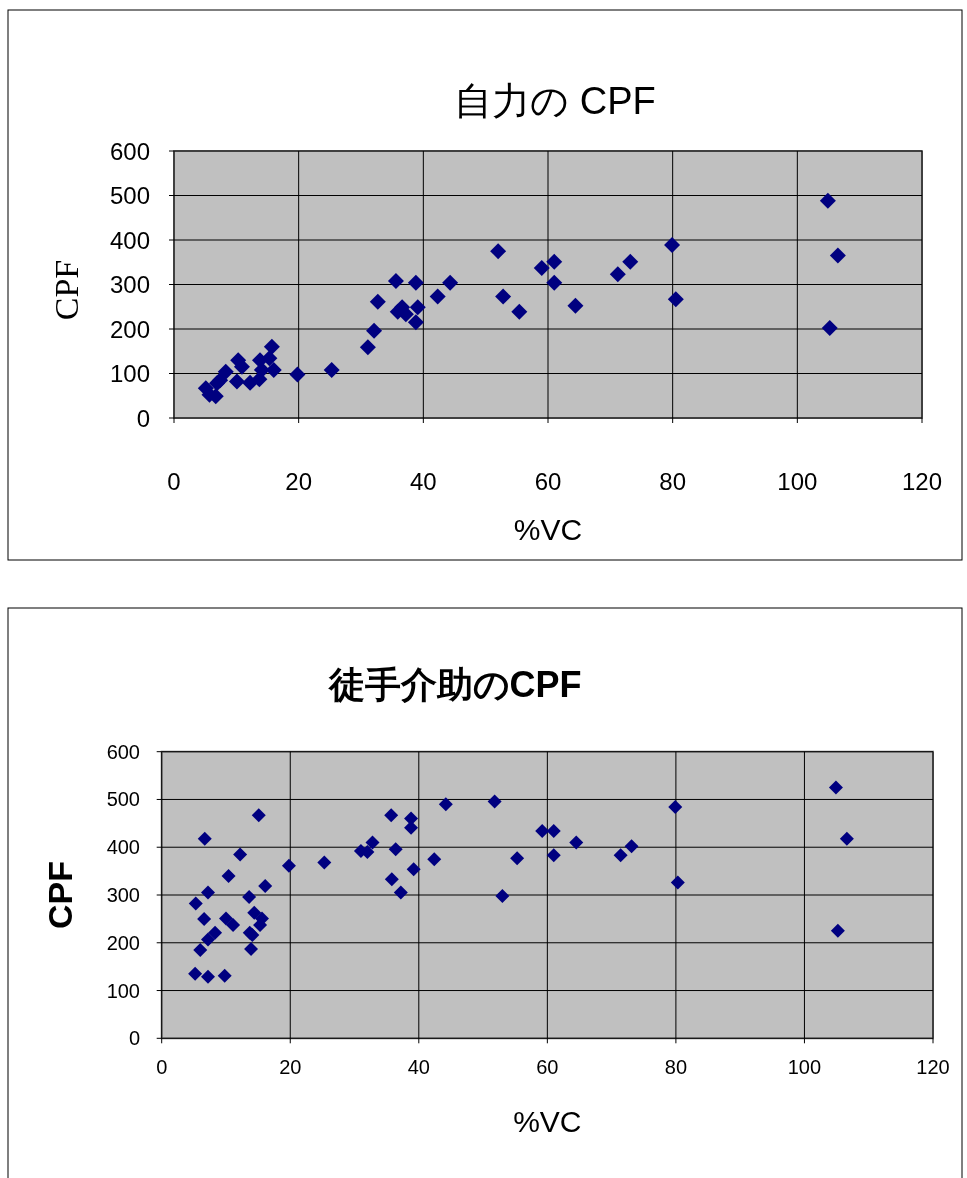  Describe the element at coordinates (123, 847) in the screenshot. I see `y-tick-label: 400` at that location.